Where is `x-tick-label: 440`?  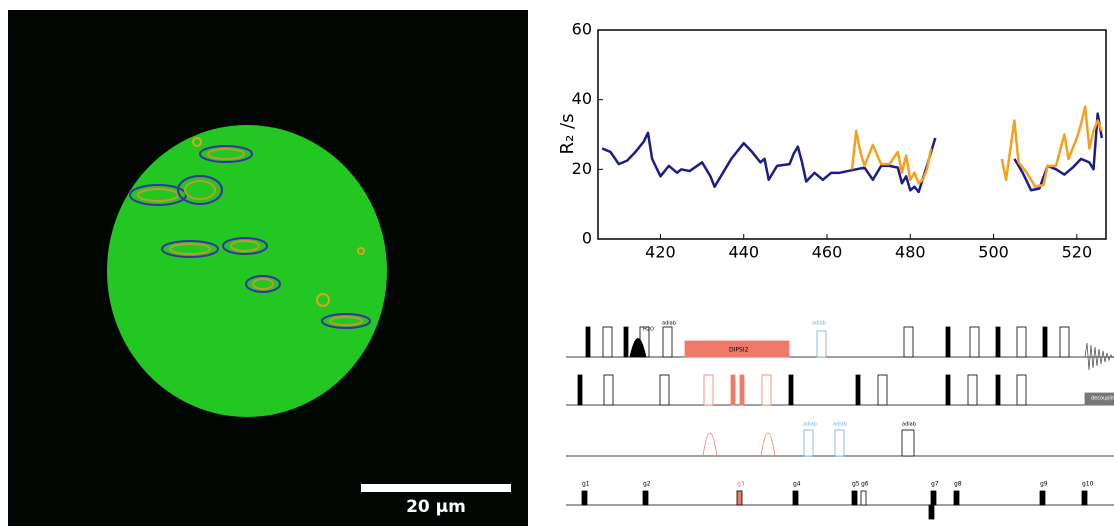
x-tick-label: 440 is located at coordinates (743, 252).